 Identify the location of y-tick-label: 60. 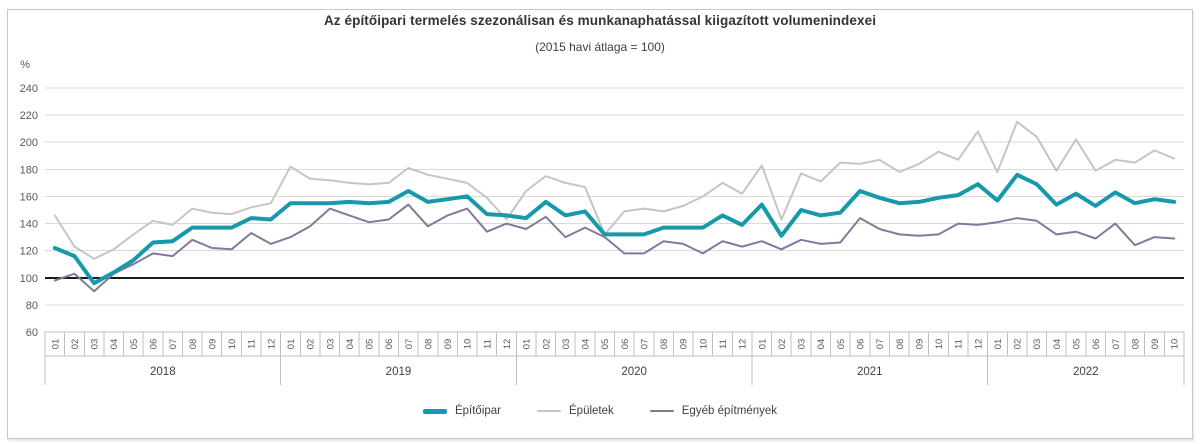
(32, 333).